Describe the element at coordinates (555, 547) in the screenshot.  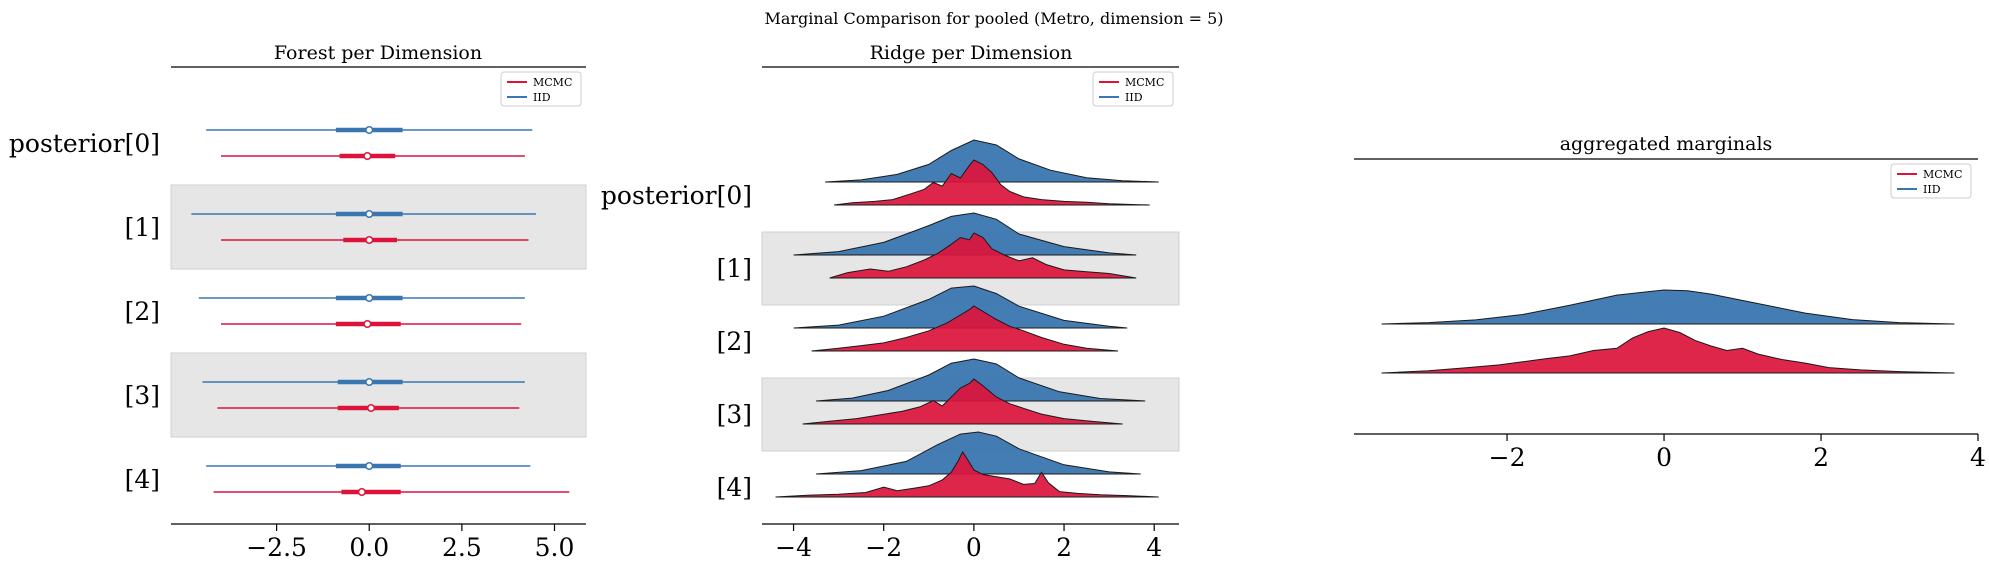
I see `x-tick-label: 5.0` at that location.